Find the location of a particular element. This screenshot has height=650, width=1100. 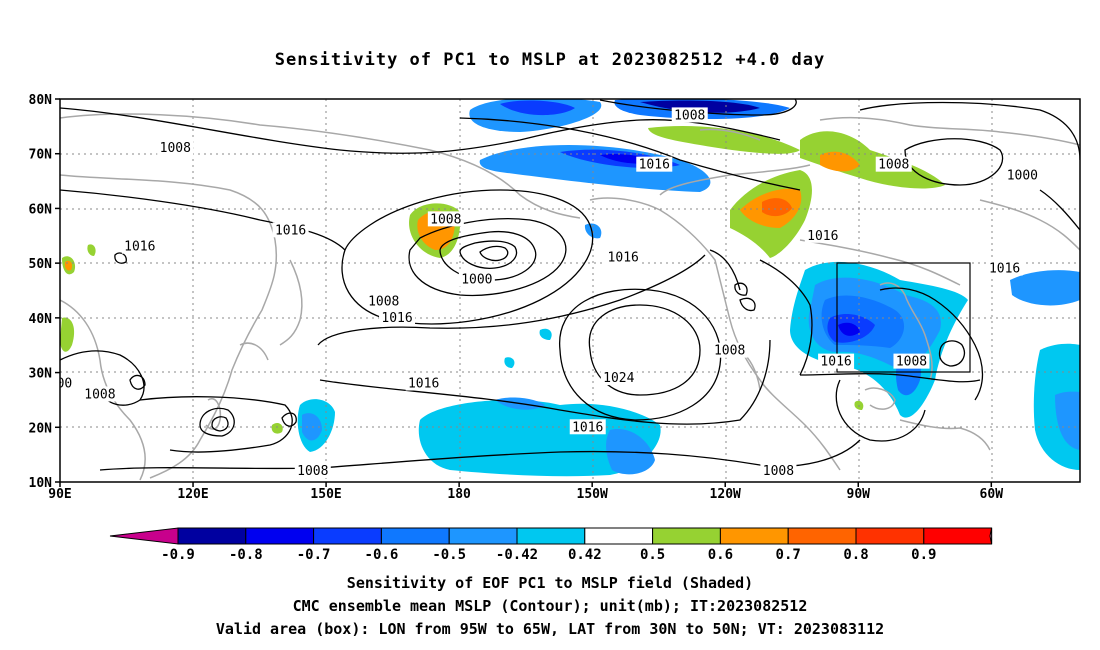

lat-tick-label: 30N is located at coordinates (41, 374).